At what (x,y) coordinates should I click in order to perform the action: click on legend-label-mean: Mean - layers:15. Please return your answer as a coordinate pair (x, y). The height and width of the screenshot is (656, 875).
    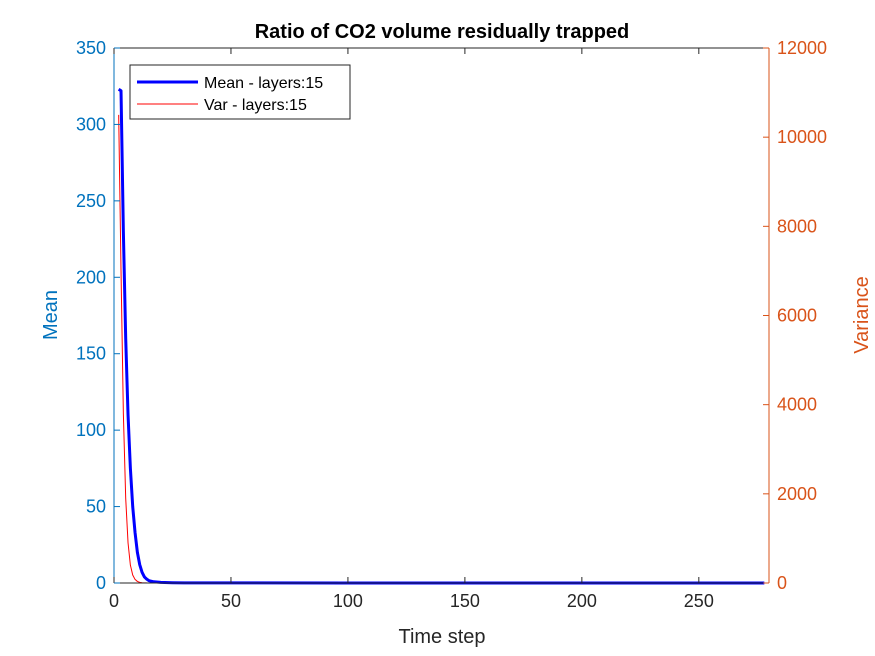
    Looking at the image, I should click on (263, 83).